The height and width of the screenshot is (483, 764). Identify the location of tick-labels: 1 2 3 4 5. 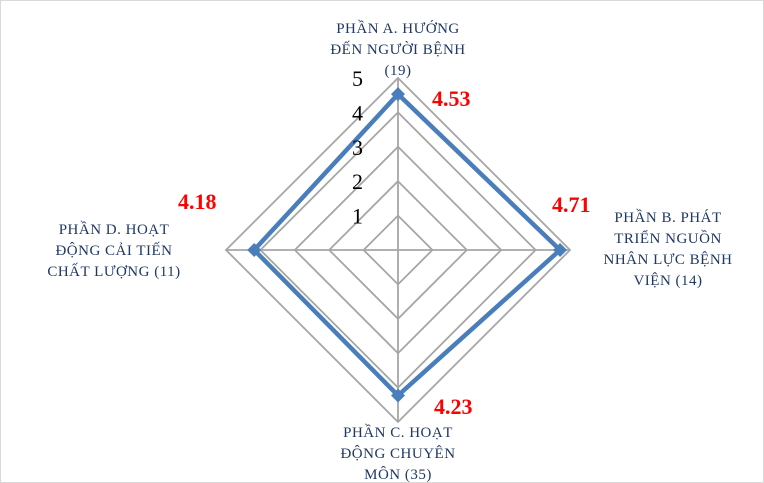
(357, 147).